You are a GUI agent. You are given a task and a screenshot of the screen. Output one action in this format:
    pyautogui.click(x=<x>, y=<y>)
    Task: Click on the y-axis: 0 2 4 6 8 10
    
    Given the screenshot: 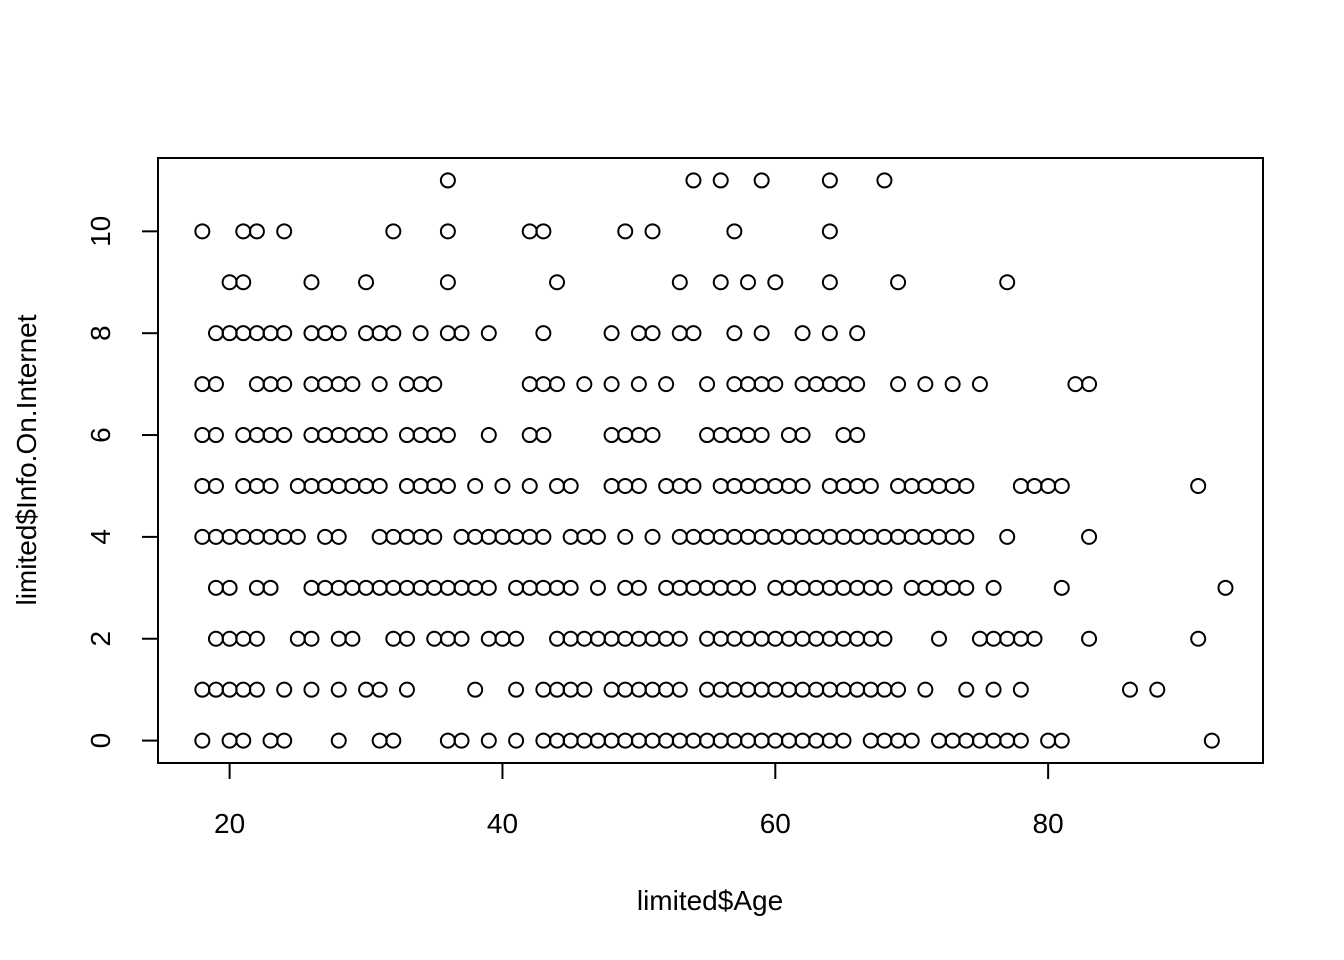 What is the action you would take?
    pyautogui.click(x=122, y=482)
    